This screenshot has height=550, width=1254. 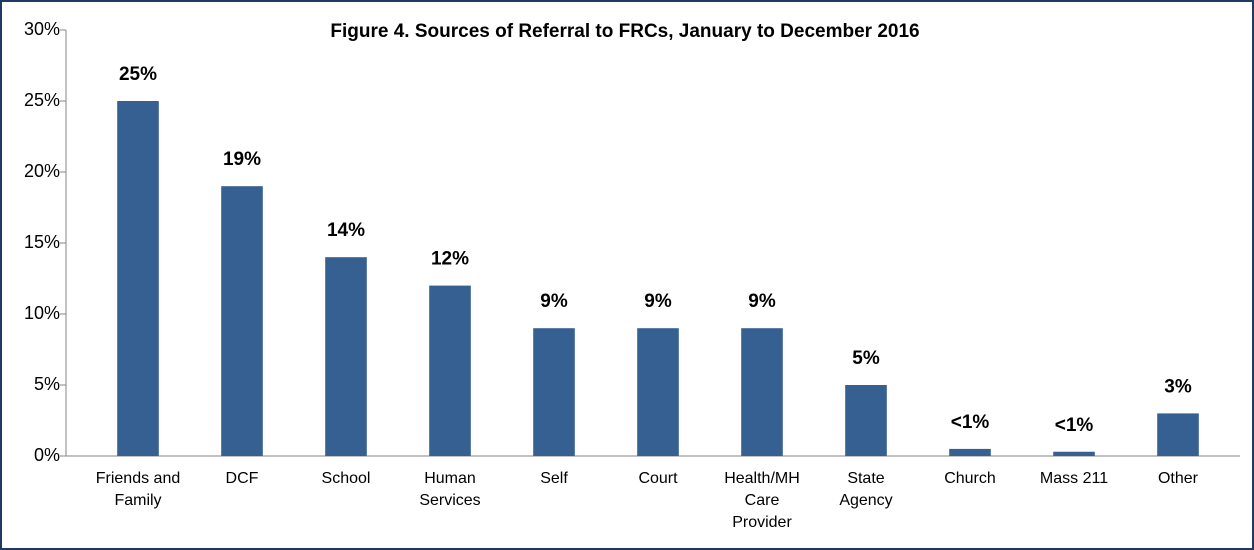 I want to click on y-tick-label: 5%, so click(x=47, y=384).